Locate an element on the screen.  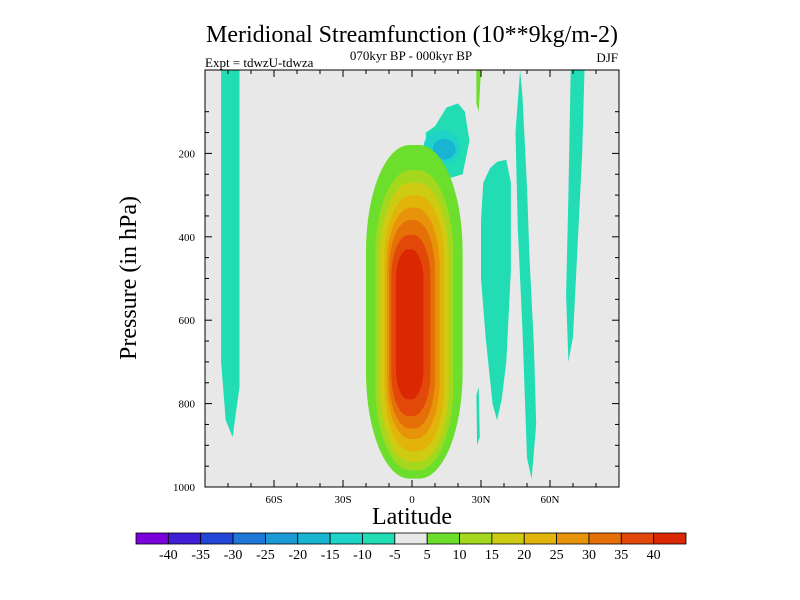
y-tick-label: 600 is located at coordinates (187, 321).